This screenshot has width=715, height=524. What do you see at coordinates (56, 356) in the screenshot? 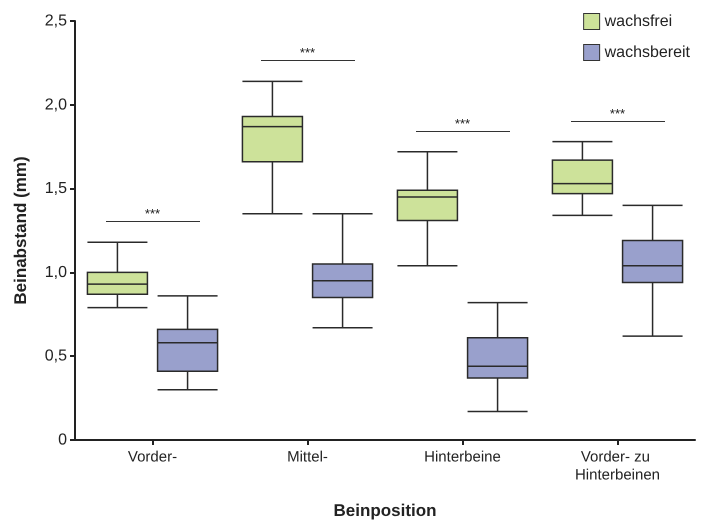
I see `y-tick-label: 0,5` at bounding box center [56, 356].